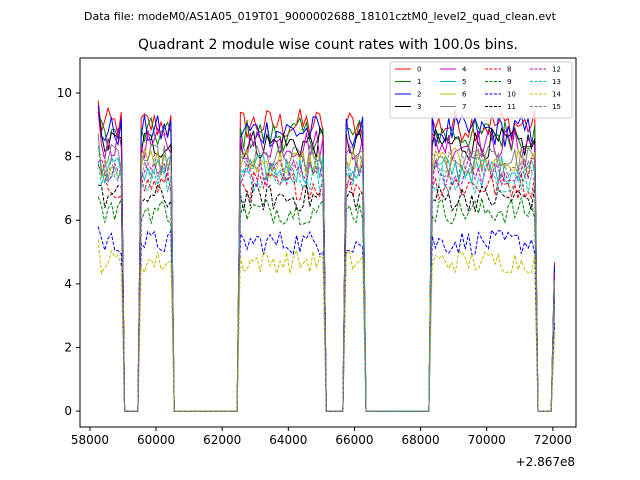 Image resolution: width=640 pixels, height=480 pixels. Describe the element at coordinates (419, 82) in the screenshot. I see `legend-label-1: 1` at that location.